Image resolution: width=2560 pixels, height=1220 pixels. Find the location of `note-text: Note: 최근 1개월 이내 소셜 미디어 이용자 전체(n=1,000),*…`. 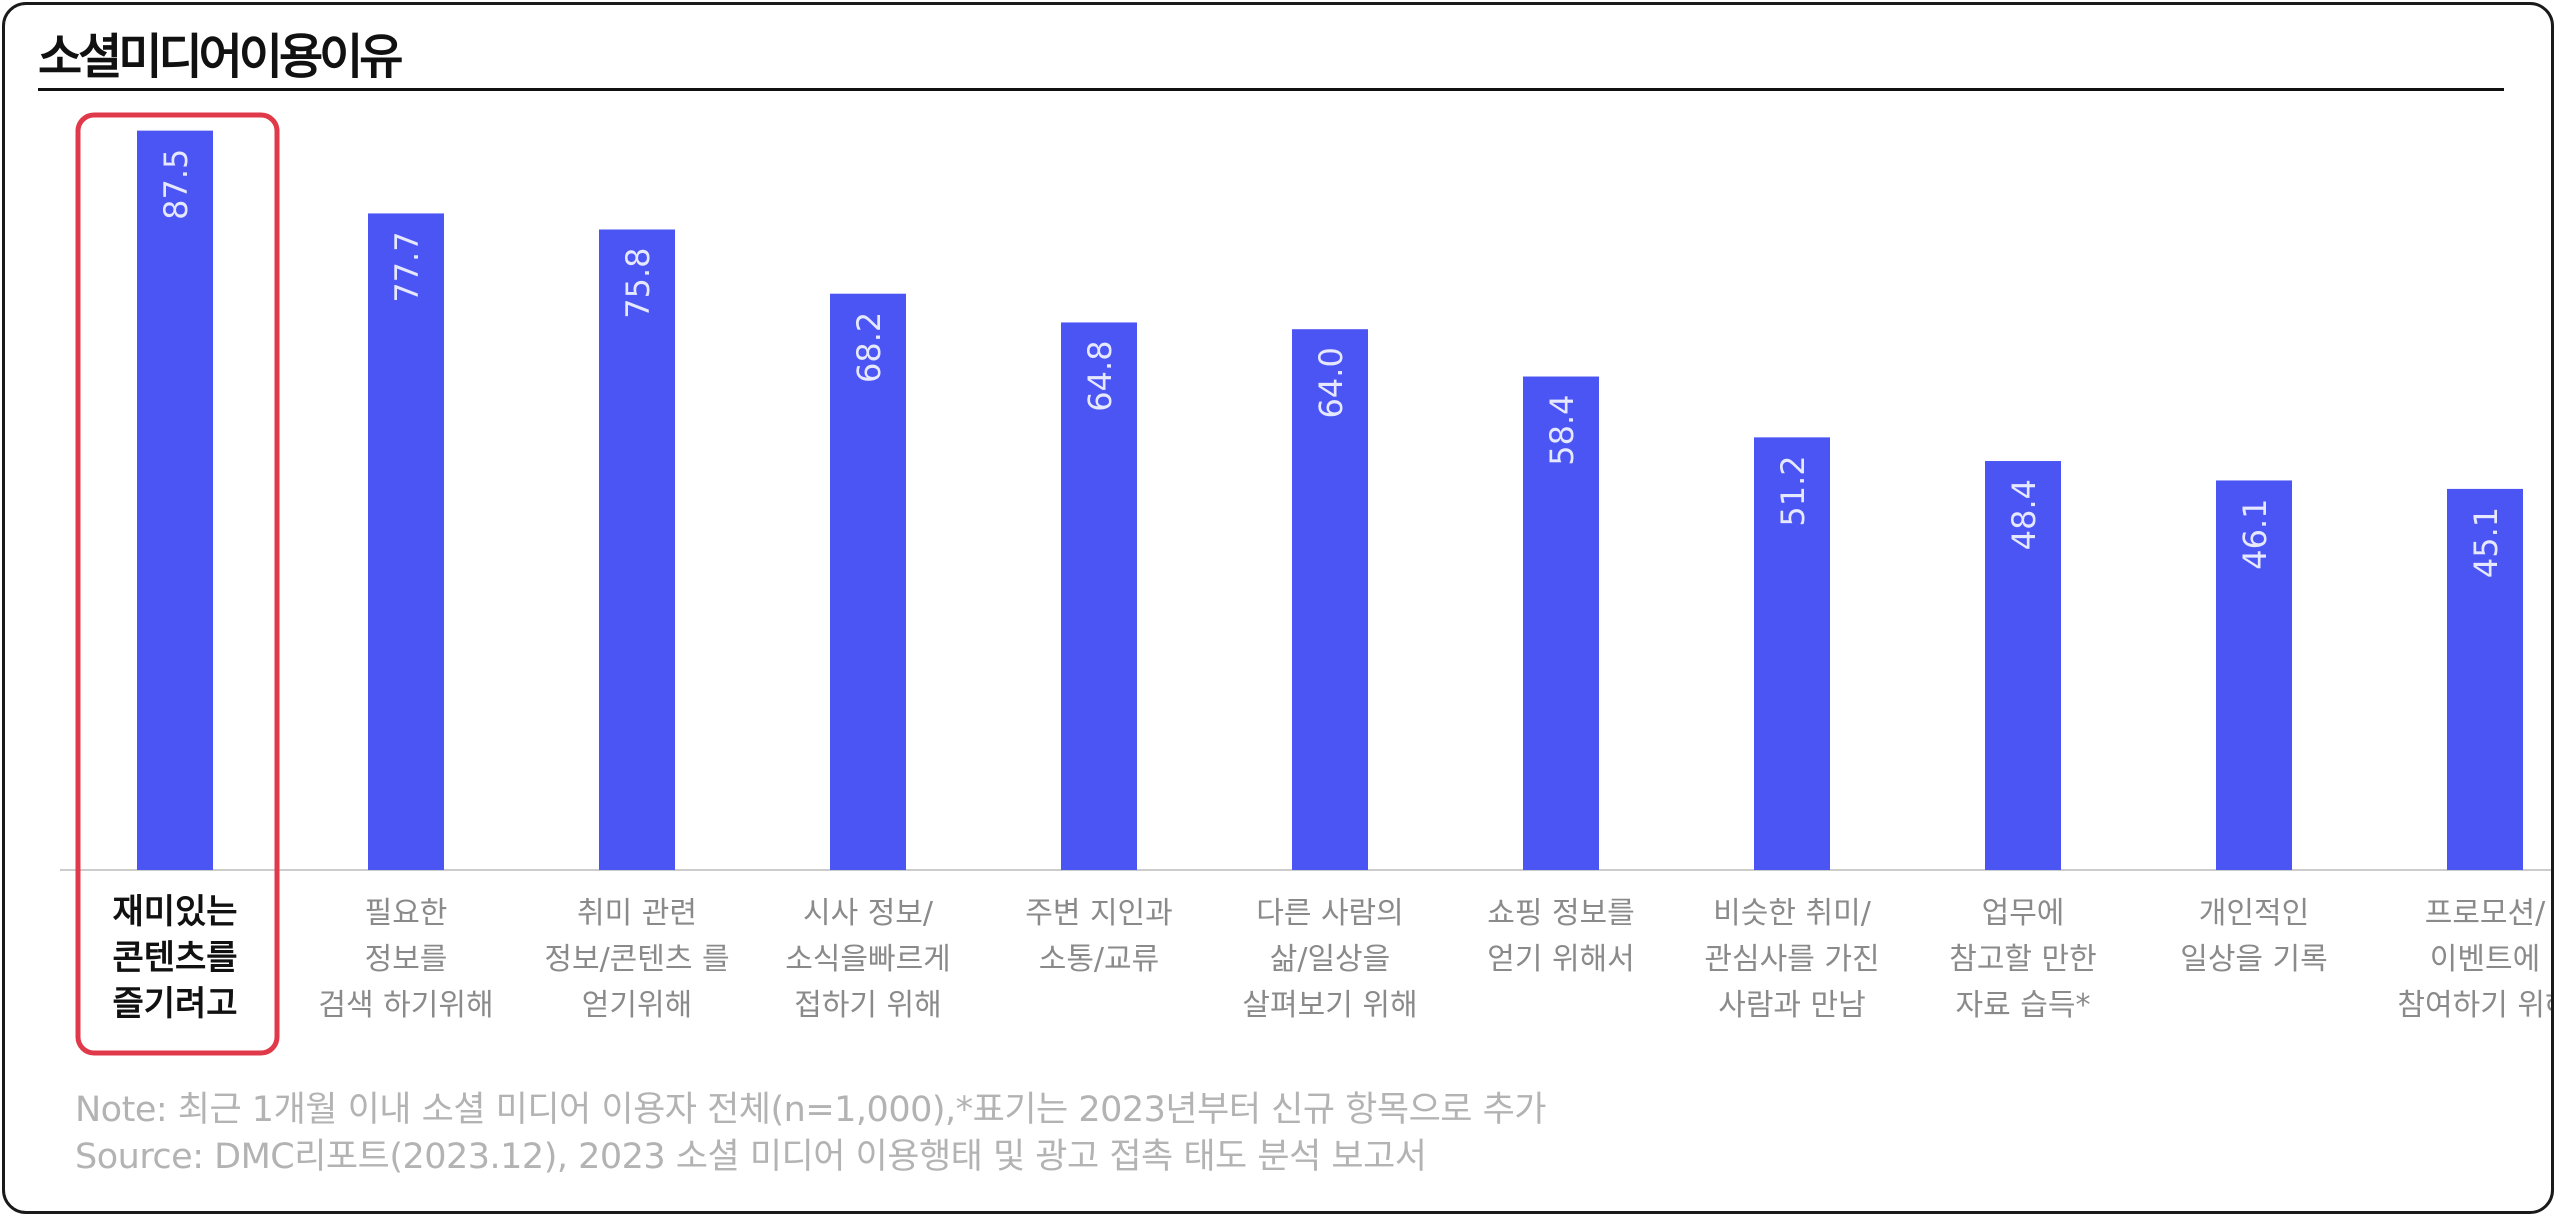

note-text: Note: 최근 1개월 이내 소셜 미디어 이용자 전체(n=1,000),*… is located at coordinates (811, 1110).